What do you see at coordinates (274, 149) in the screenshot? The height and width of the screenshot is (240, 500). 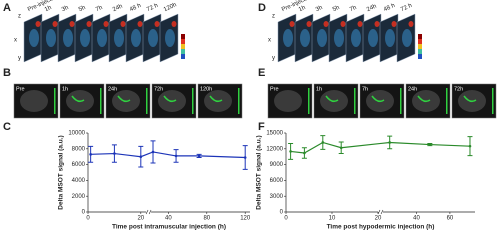 I see `y-tick-label: 12000` at bounding box center [274, 149].